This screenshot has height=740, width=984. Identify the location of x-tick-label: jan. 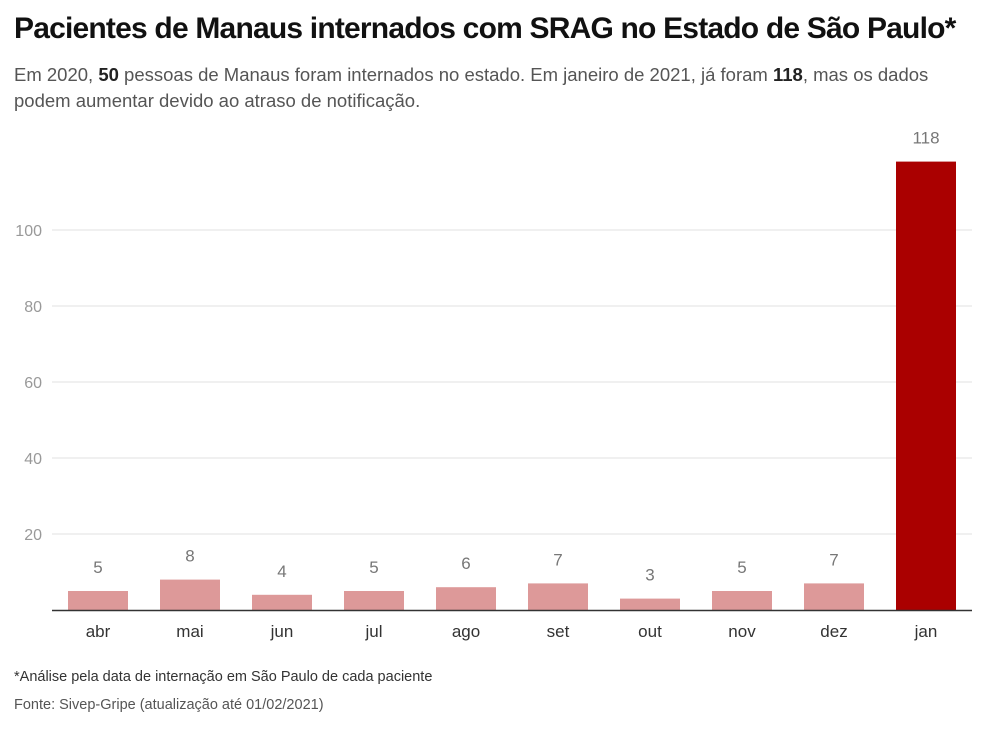
(926, 631).